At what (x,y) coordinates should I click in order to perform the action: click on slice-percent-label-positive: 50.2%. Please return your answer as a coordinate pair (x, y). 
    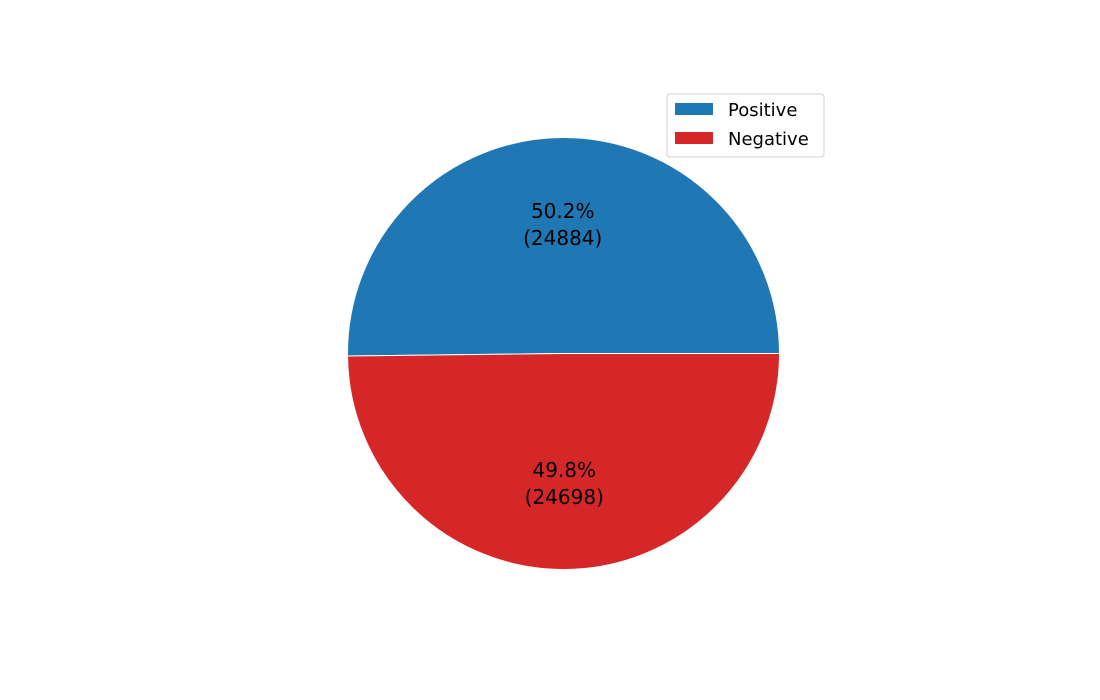
    Looking at the image, I should click on (563, 211).